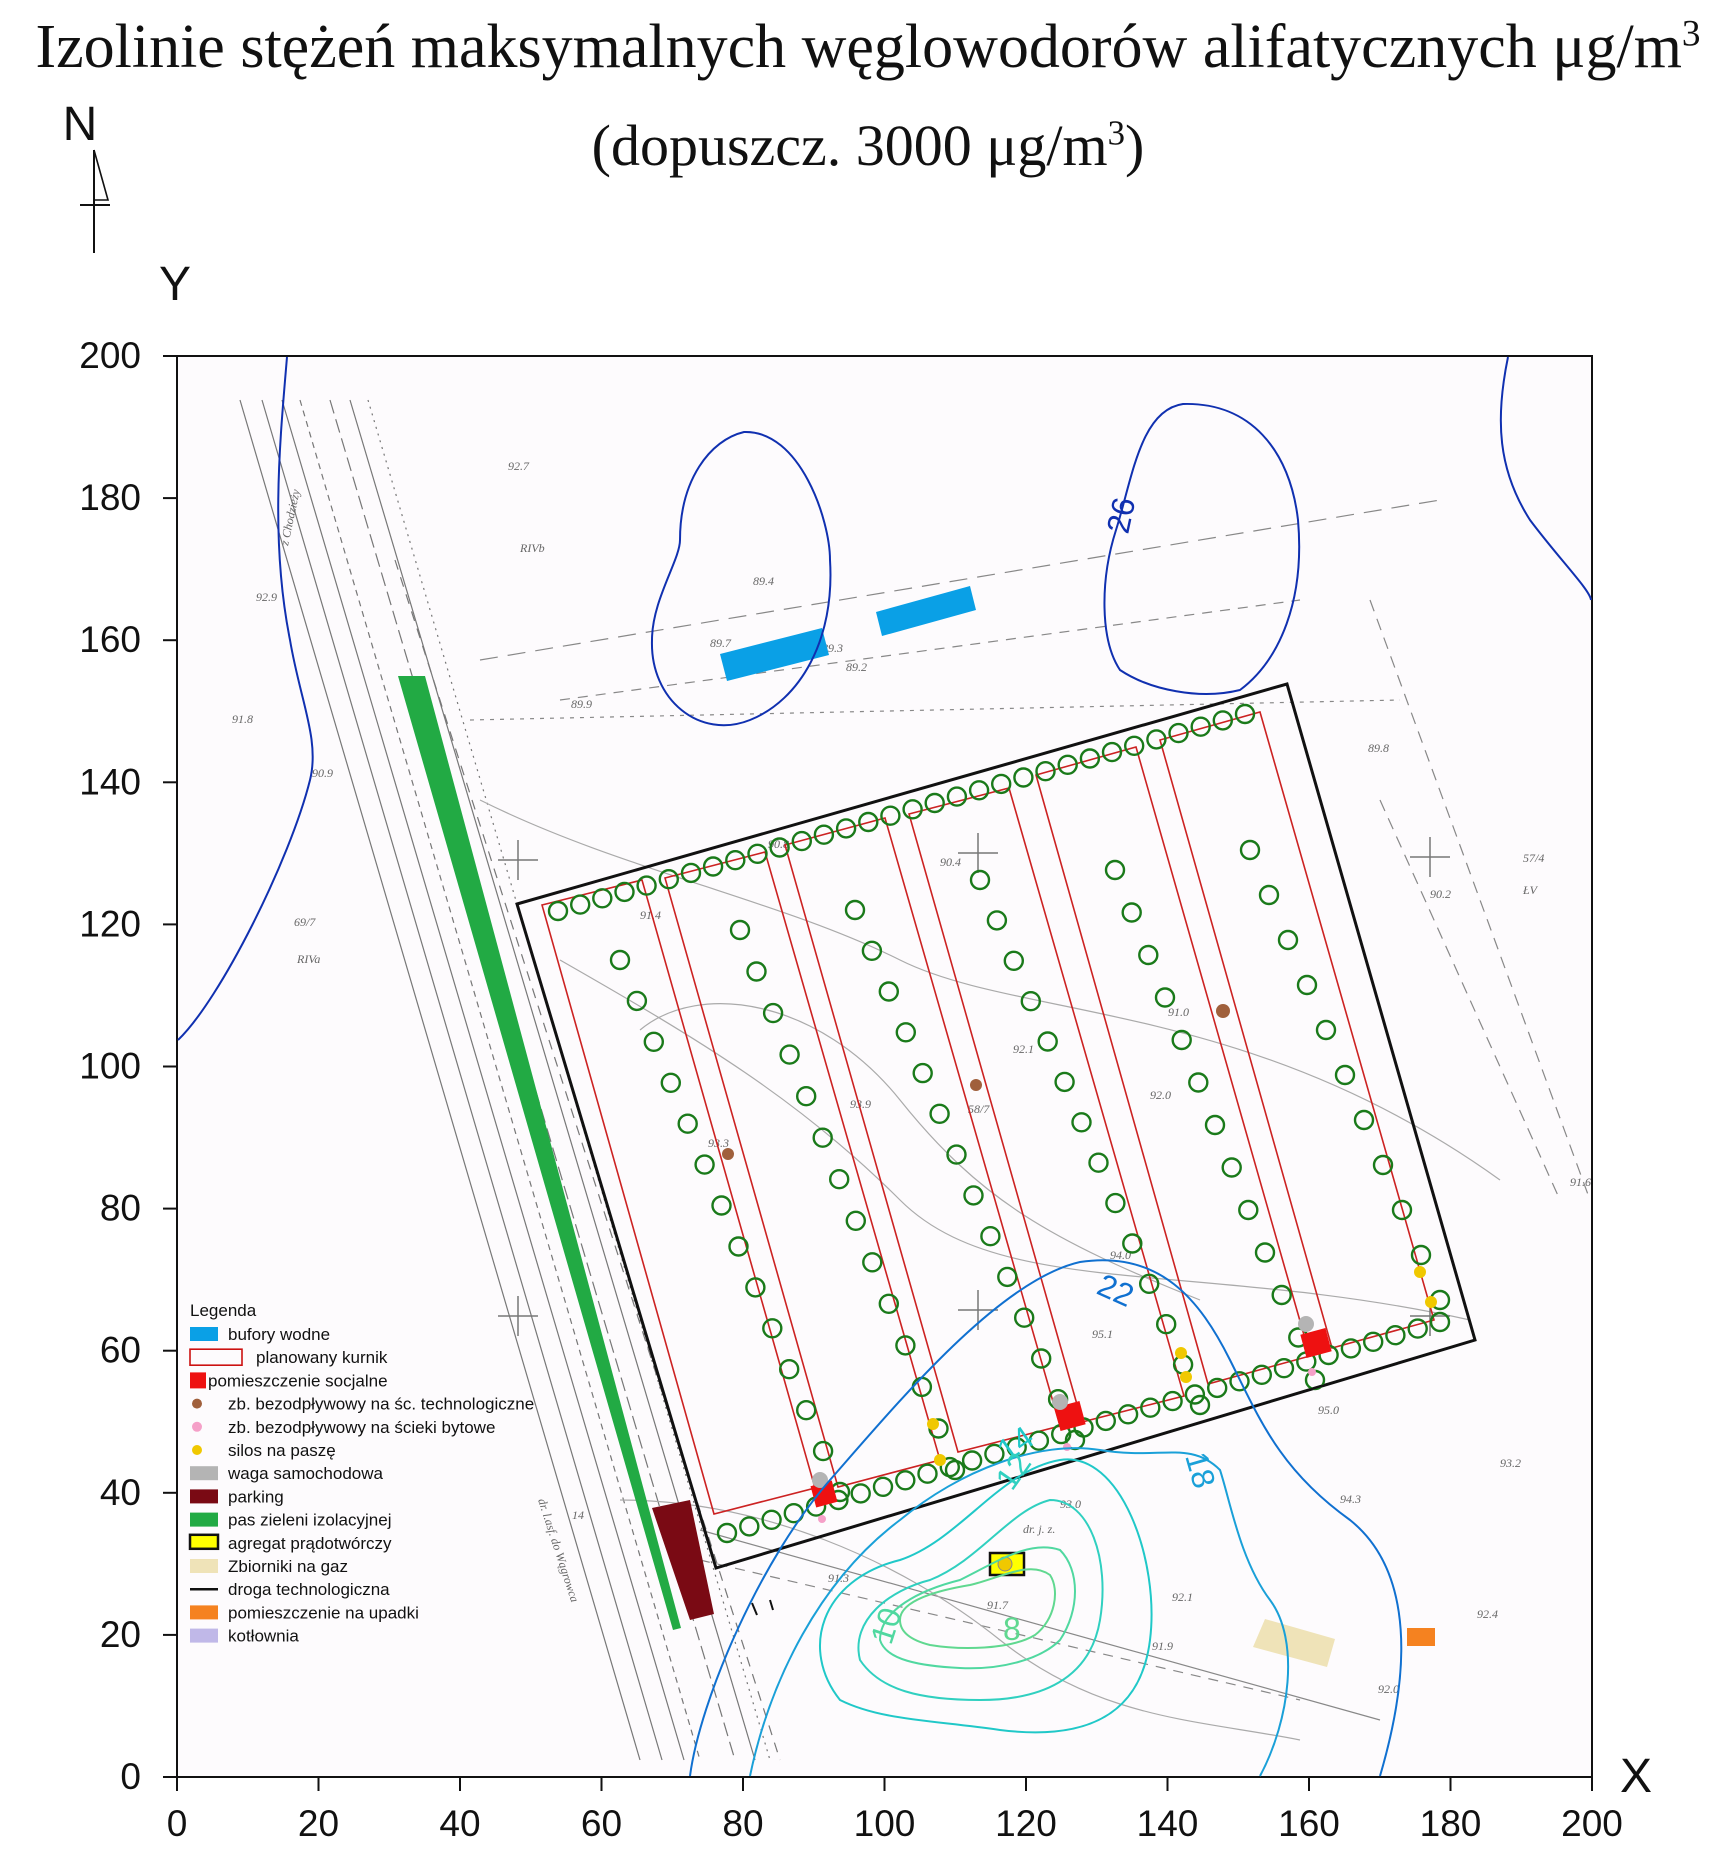 The image size is (1736, 1854). What do you see at coordinates (856, 667) in the screenshot?
I see `svg-text: 89.2` at bounding box center [856, 667].